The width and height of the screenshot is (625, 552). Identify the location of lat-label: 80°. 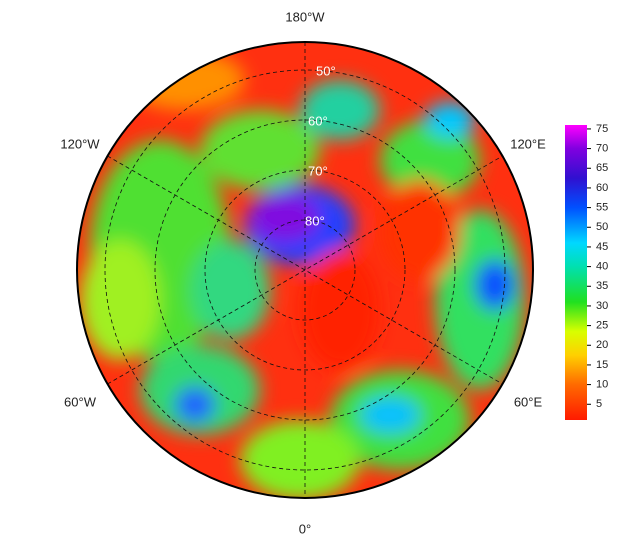
(315, 220).